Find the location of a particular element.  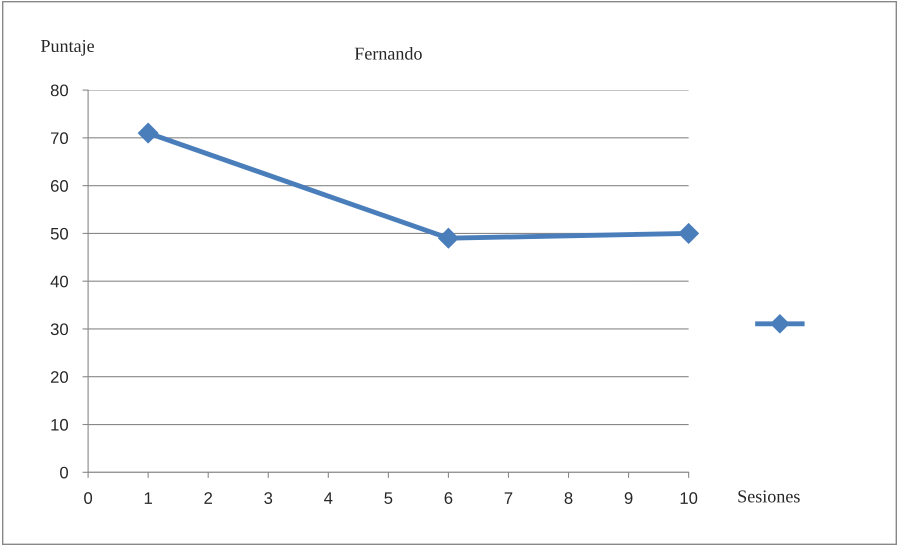

x-axis-title: Sesiones is located at coordinates (769, 496).